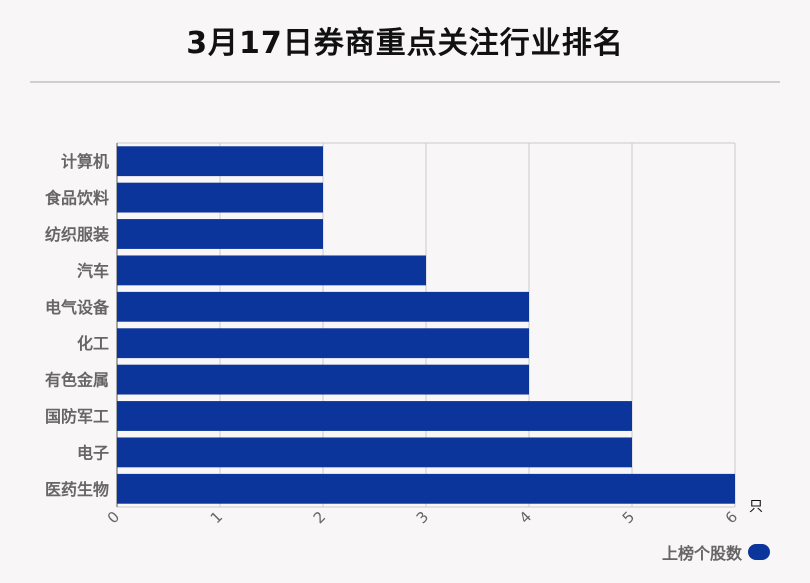 This screenshot has width=810, height=583. Describe the element at coordinates (113, 517) in the screenshot. I see `x-tick-label: 0` at that location.